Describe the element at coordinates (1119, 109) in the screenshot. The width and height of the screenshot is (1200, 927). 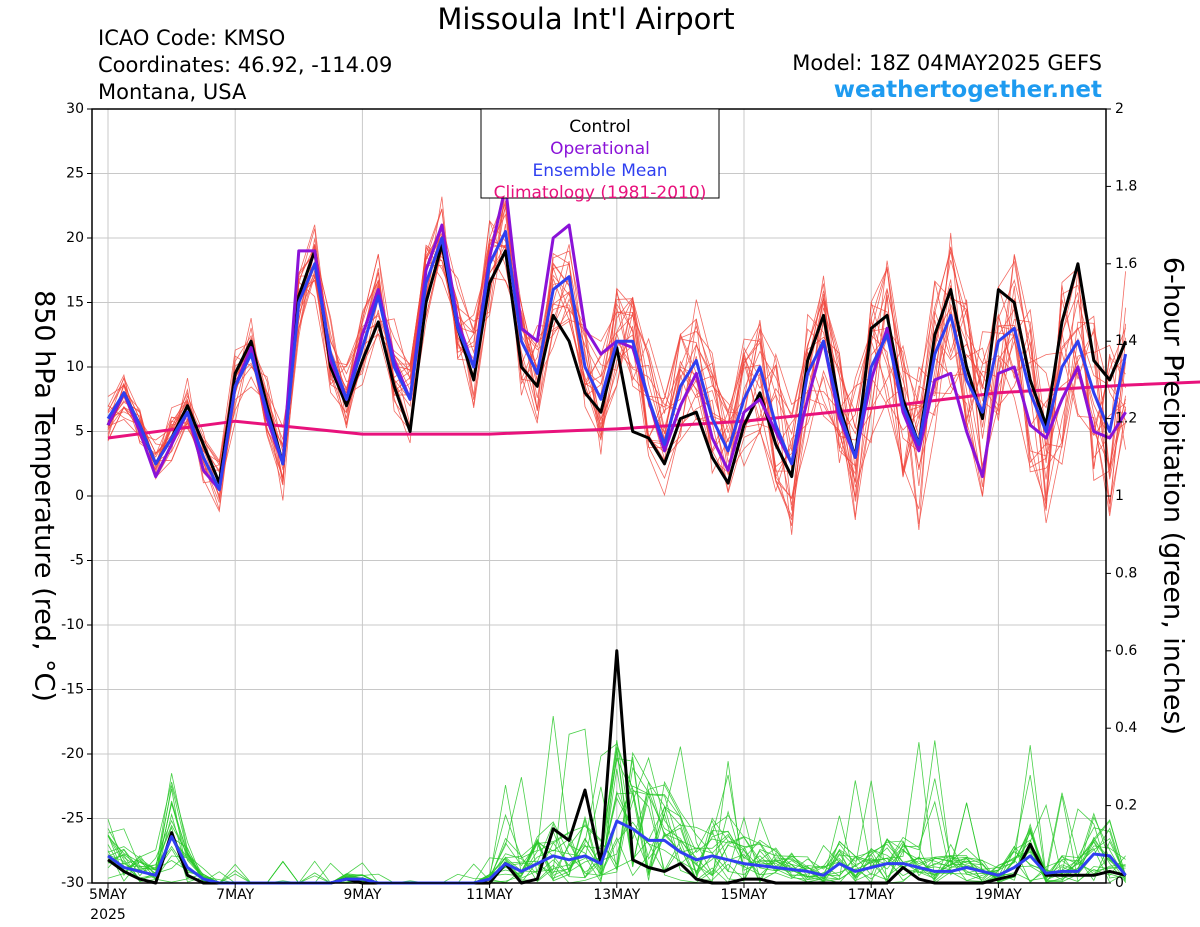
I see `y2-tick-label: 2` at that location.